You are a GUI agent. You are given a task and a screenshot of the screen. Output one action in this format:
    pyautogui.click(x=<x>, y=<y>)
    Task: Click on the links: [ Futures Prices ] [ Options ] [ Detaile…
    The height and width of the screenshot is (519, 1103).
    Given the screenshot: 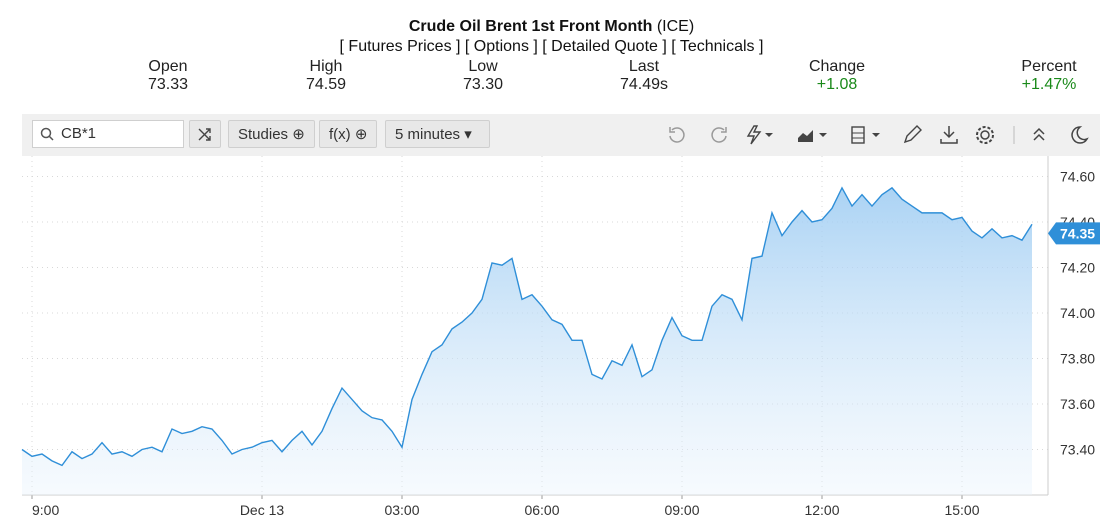 What is the action you would take?
    pyautogui.click(x=551, y=47)
    